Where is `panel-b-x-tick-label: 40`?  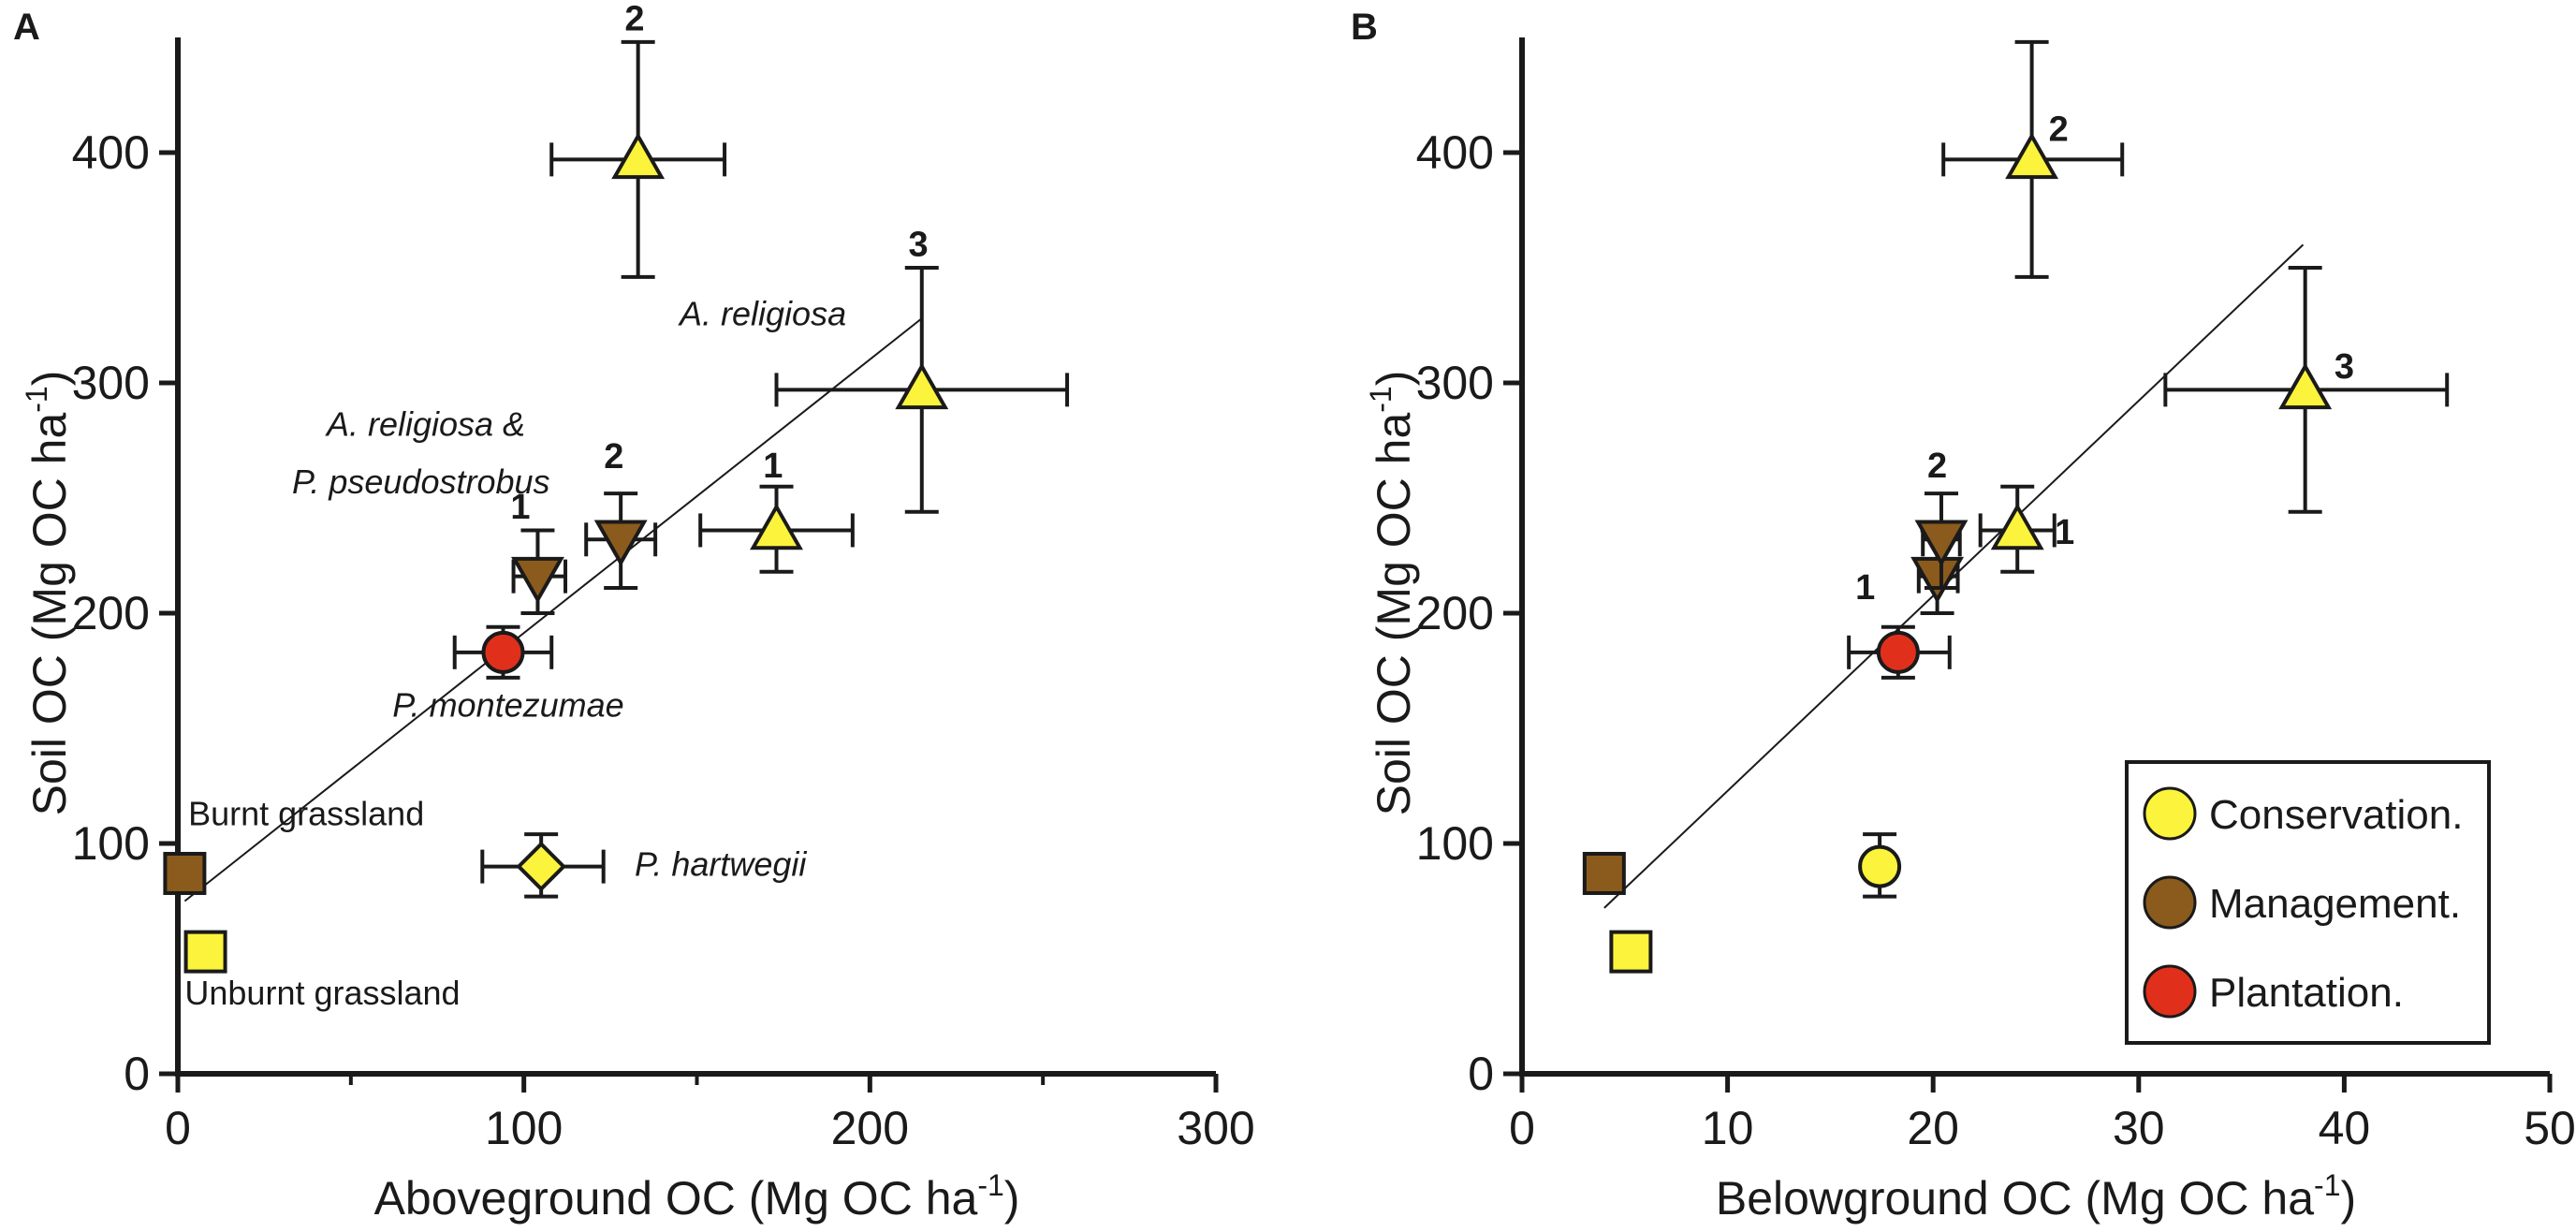 panel-b-x-tick-label: 40 is located at coordinates (2345, 1128).